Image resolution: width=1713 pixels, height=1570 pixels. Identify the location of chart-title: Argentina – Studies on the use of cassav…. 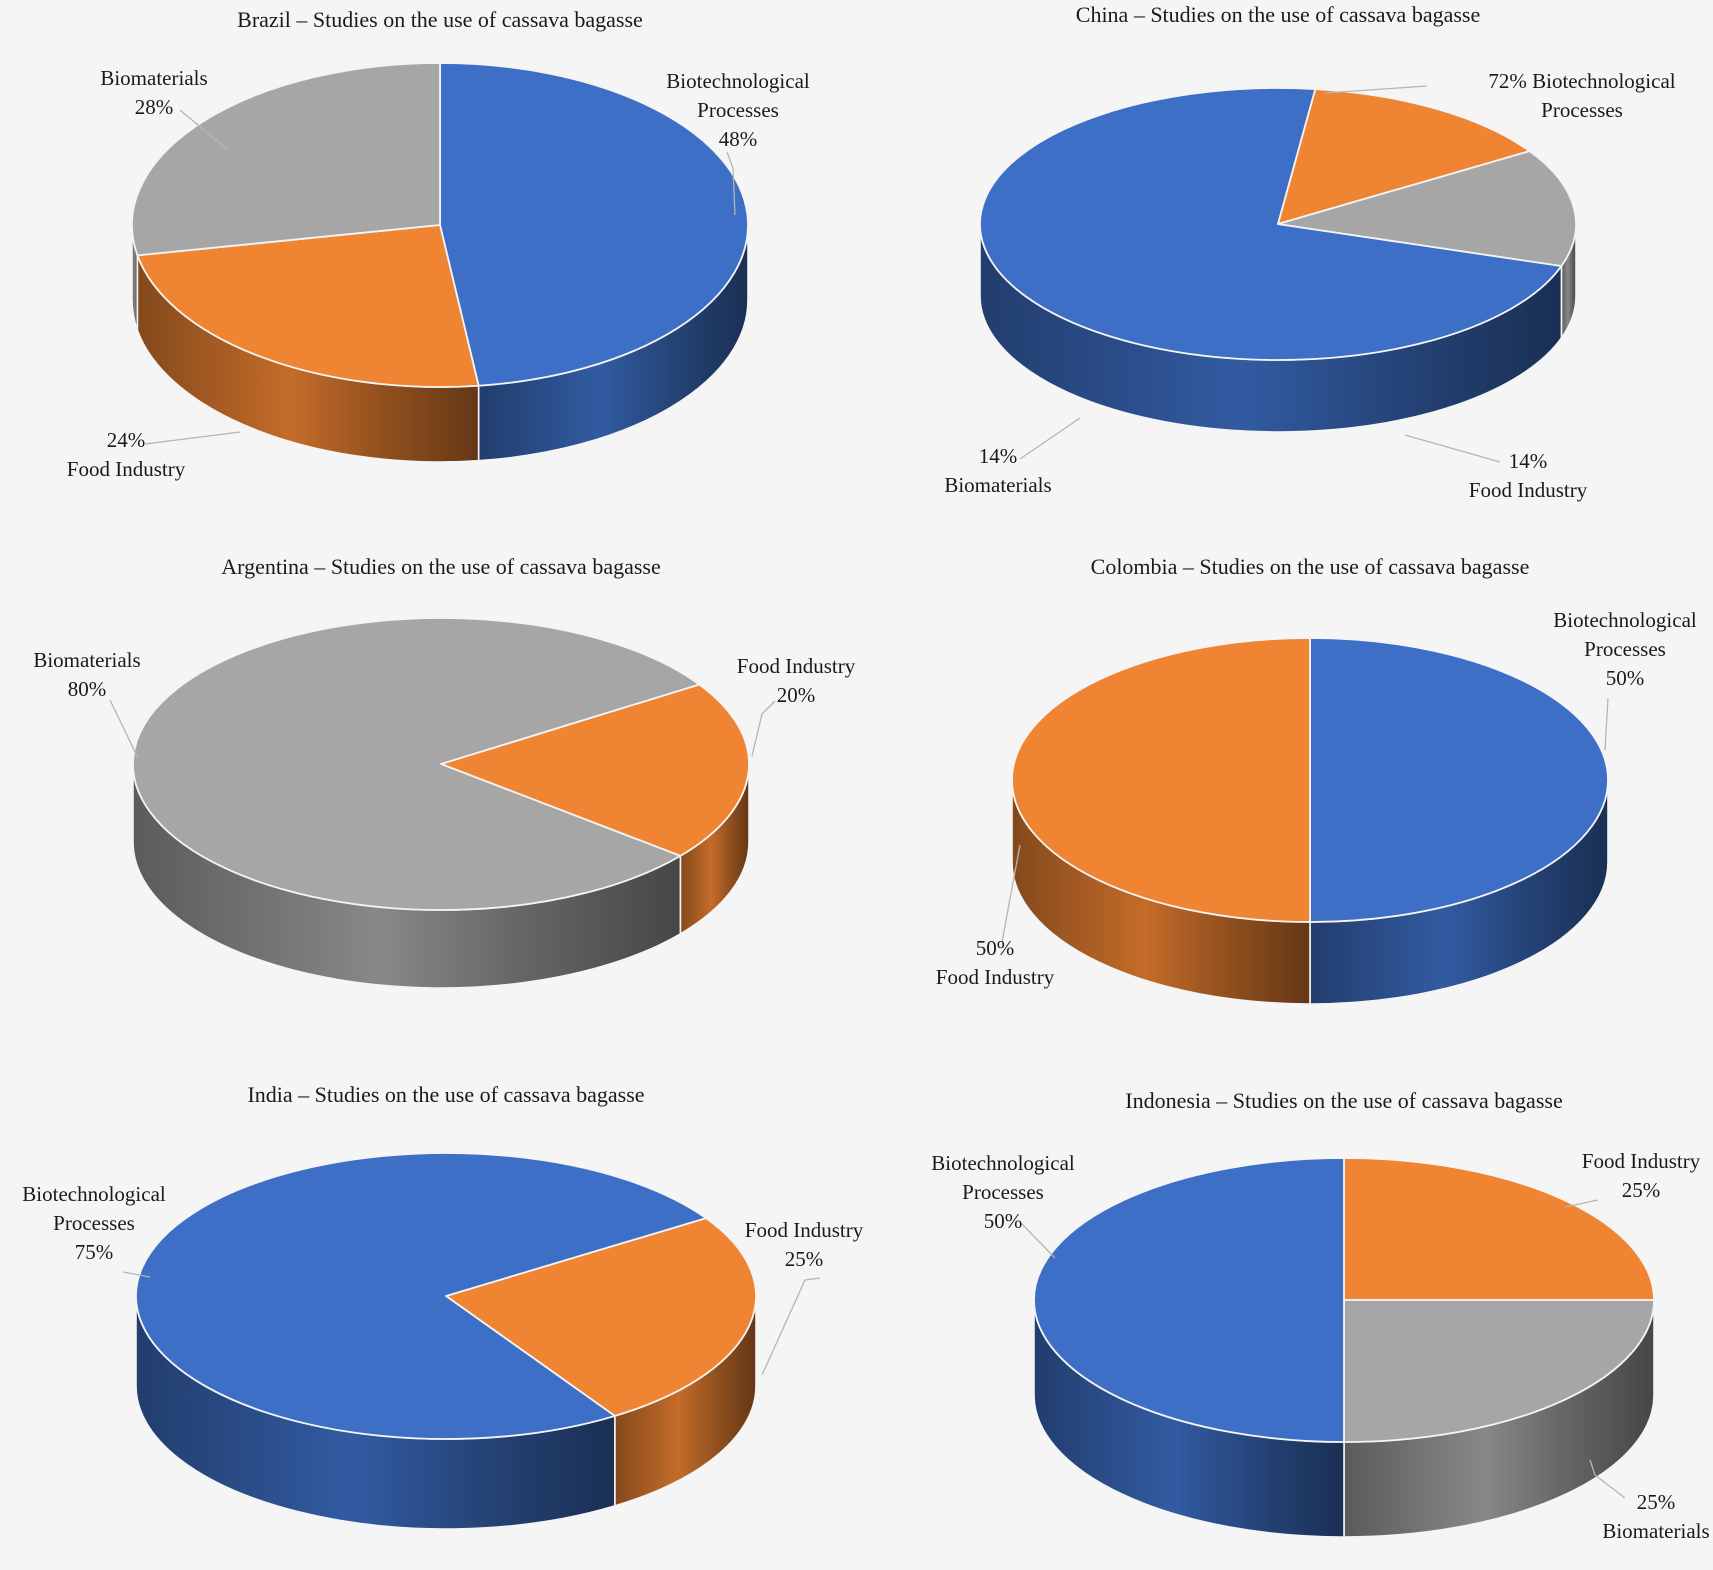
(440, 566).